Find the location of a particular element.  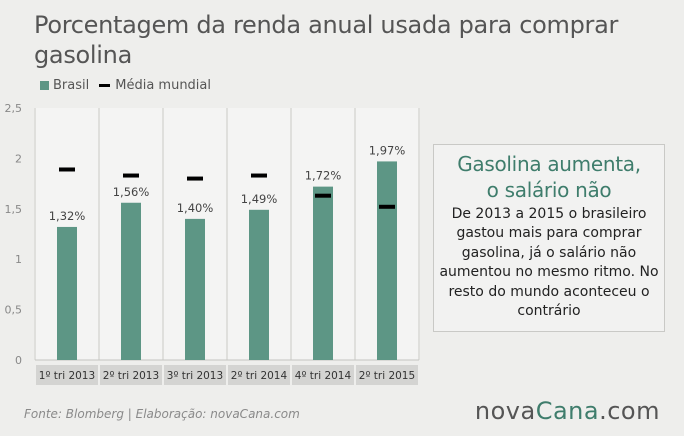

x-tick-label: 3º tri 2013 is located at coordinates (195, 376).